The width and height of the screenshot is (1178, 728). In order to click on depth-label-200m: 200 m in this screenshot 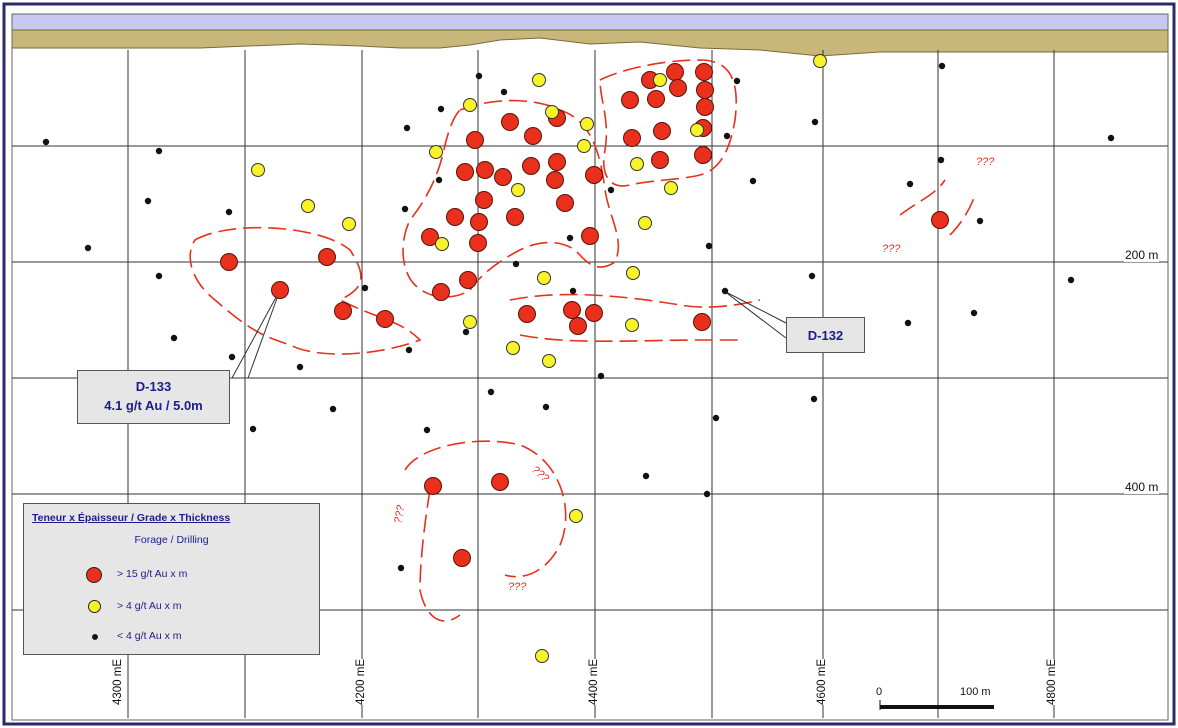, I will do `click(1142, 255)`.